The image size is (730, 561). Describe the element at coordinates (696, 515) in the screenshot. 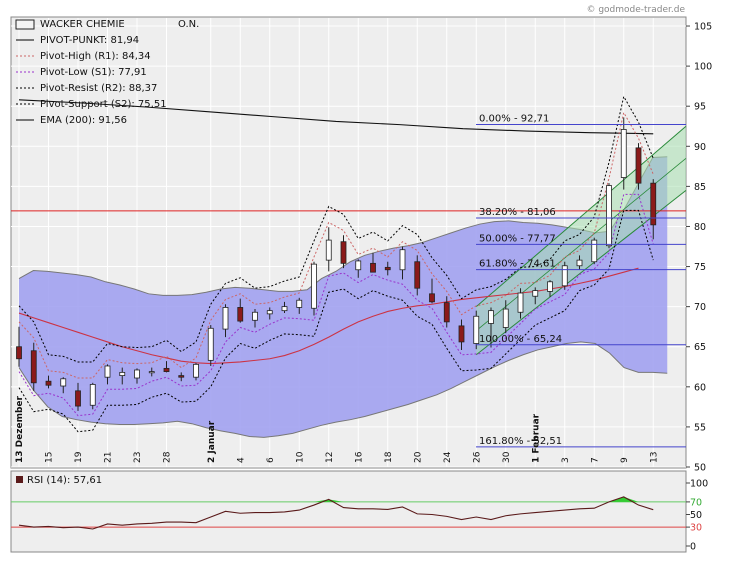

I see `rsi-tick-label: 50` at that location.